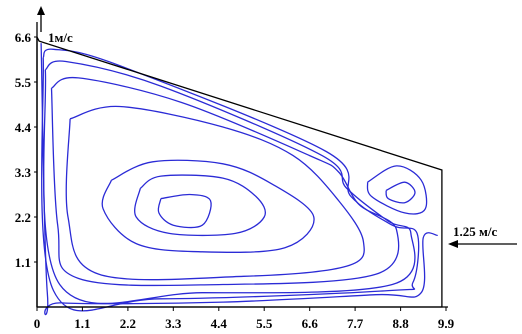 The height and width of the screenshot is (334, 522). What do you see at coordinates (355, 323) in the screenshot?
I see `x-tick-label: 7.7` at bounding box center [355, 323].